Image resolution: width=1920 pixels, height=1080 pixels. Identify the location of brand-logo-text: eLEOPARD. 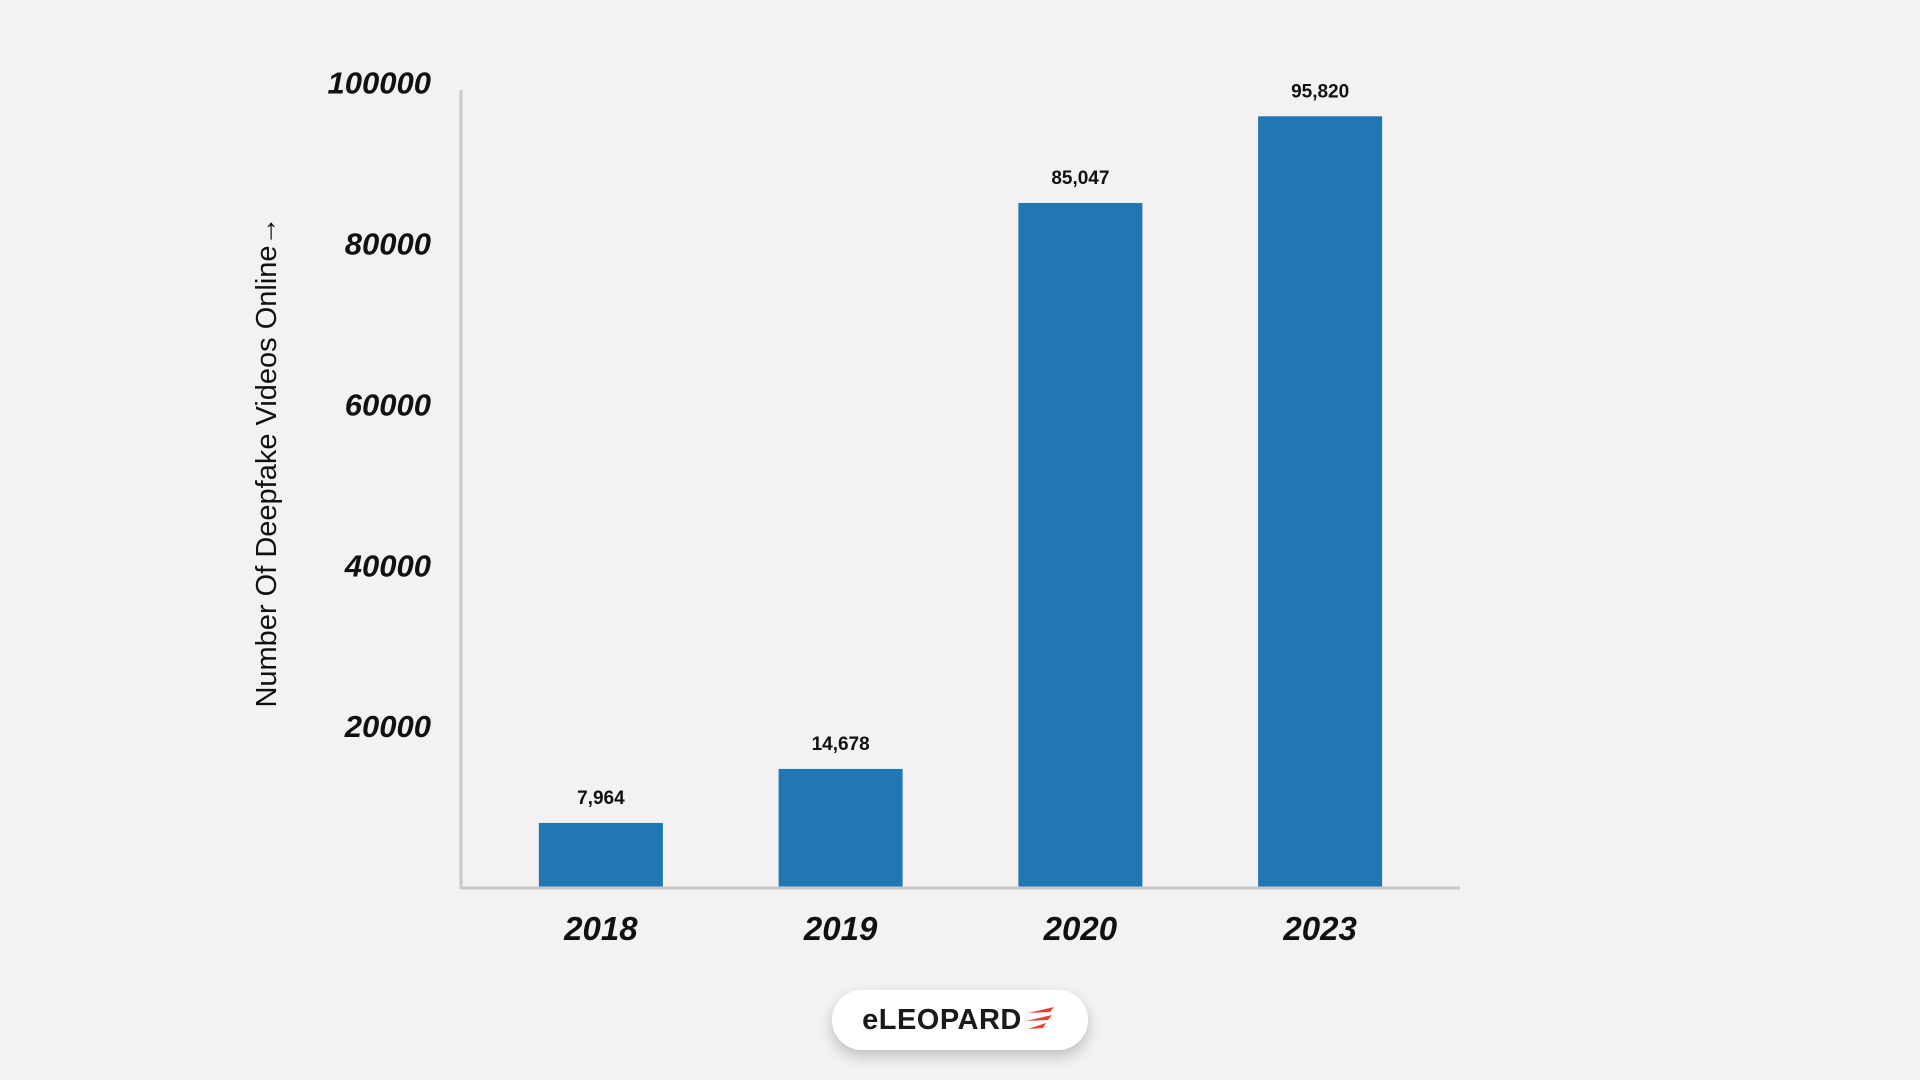
(942, 1019).